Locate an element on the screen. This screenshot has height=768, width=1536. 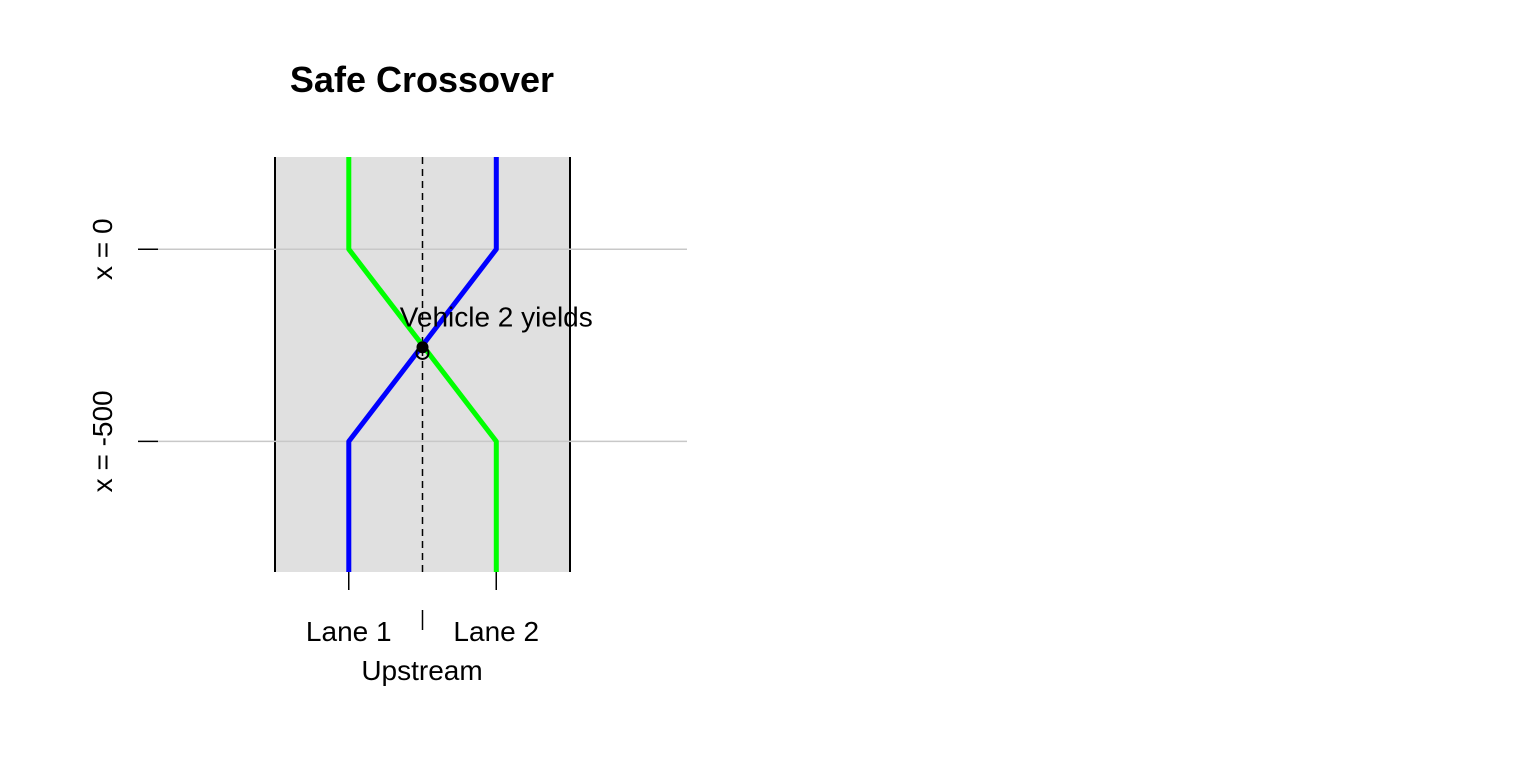
y-tick-label-0: x = 0 is located at coordinates (102, 248).